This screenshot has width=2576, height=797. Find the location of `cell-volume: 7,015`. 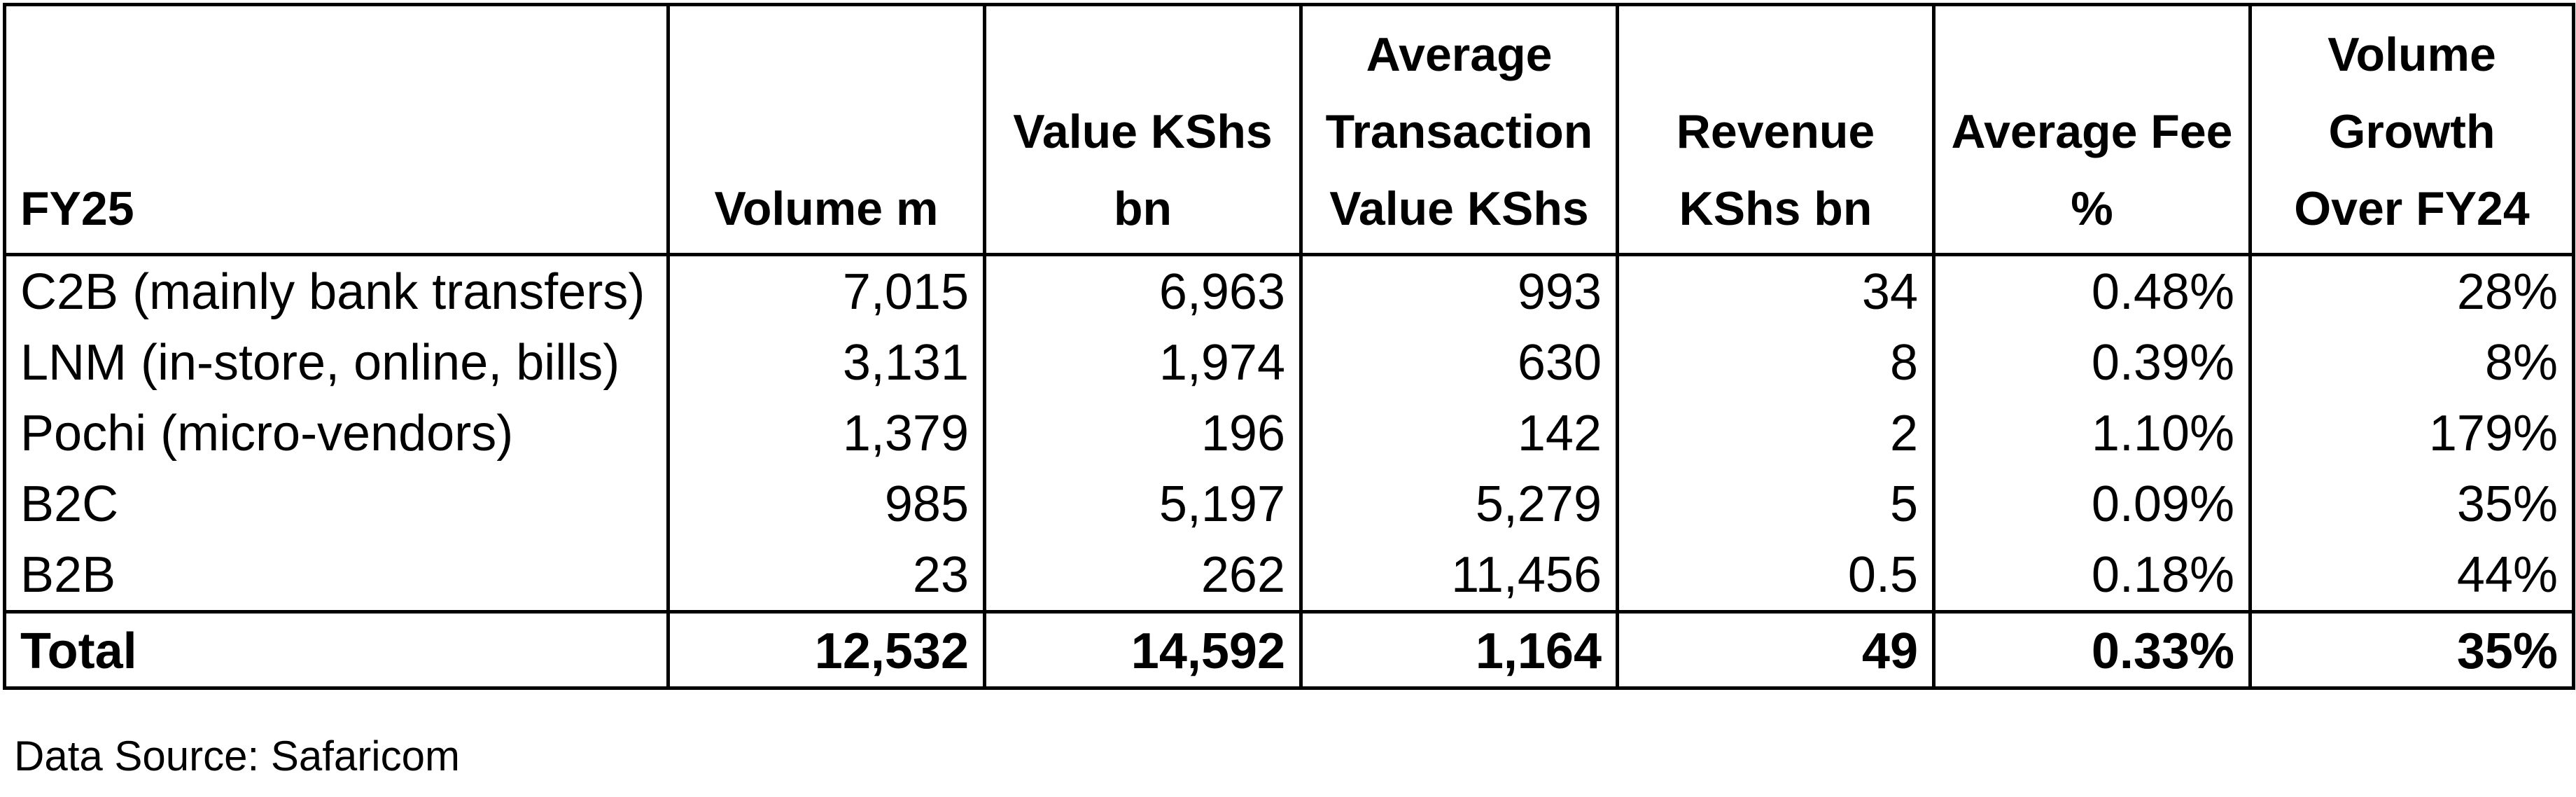

cell-volume: 7,015 is located at coordinates (826, 290).